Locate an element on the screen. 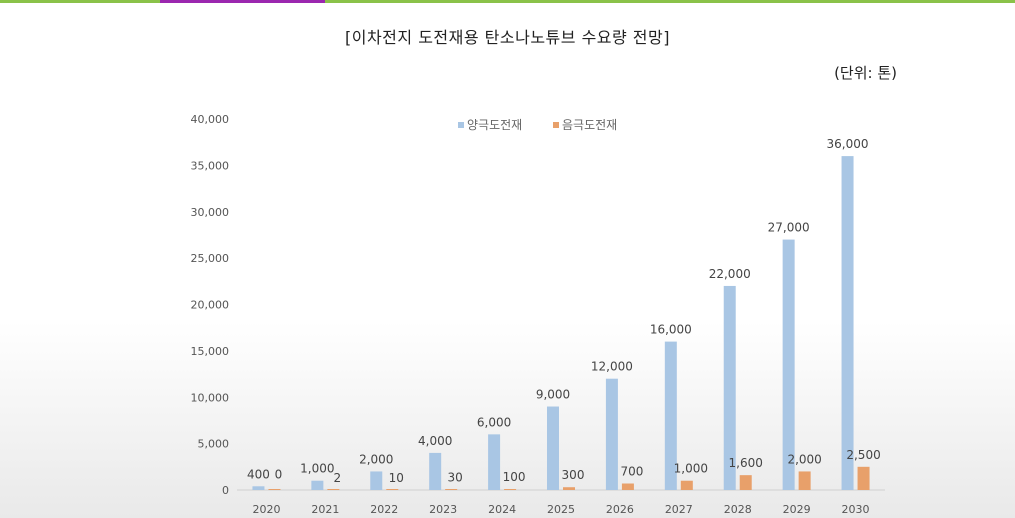 Image resolution: width=1015 pixels, height=518 pixels. data-label-cathode-2024: 100 is located at coordinates (514, 477).